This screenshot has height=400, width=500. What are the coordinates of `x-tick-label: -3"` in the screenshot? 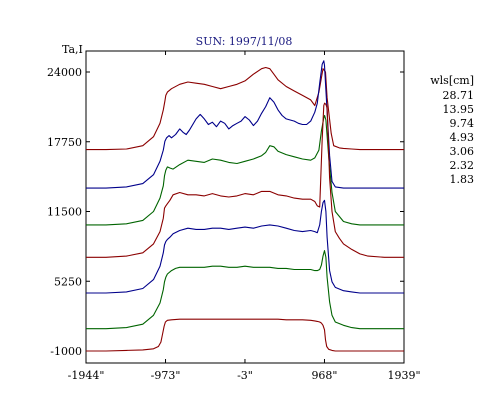 It's located at (245, 375).